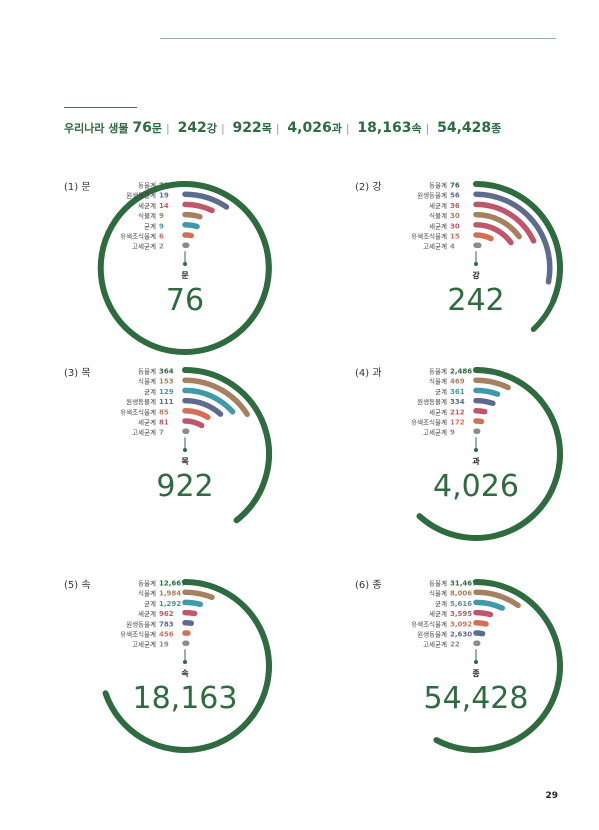  Describe the element at coordinates (455, 226) in the screenshot. I see `value-label: 30` at that location.